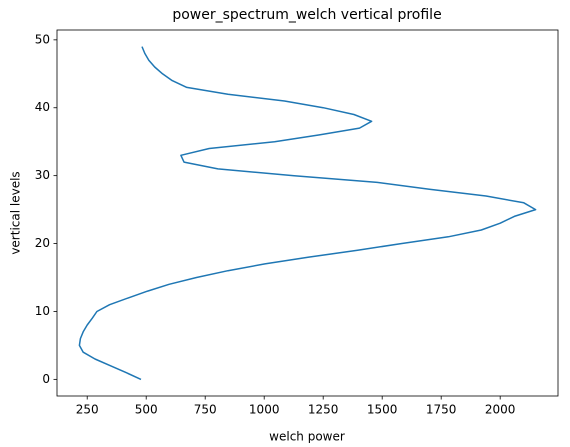 This screenshot has width=570, height=447. Describe the element at coordinates (42, 39) in the screenshot. I see `y-tick-label: 50` at that location.